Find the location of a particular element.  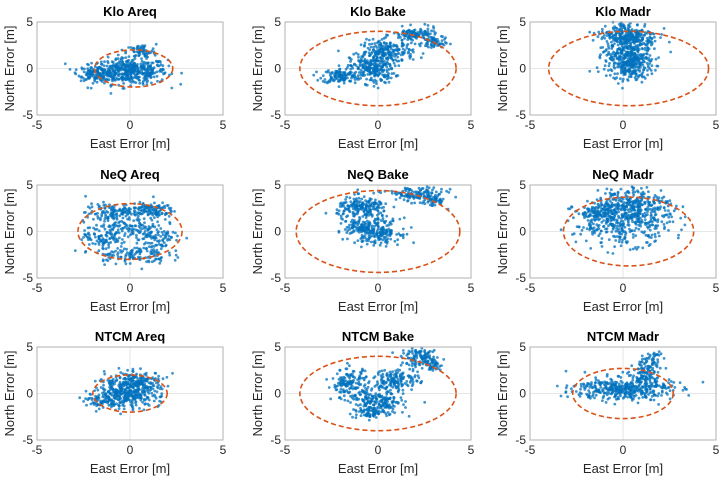

x-axis-label: East Error [m] is located at coordinates (623, 306).